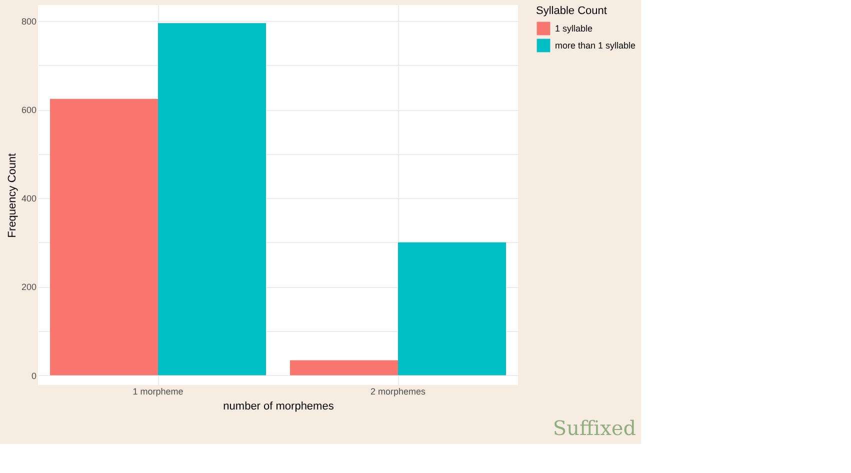 The image size is (851, 473). What do you see at coordinates (278, 406) in the screenshot?
I see `x-axis-title: number of morphemes` at bounding box center [278, 406].